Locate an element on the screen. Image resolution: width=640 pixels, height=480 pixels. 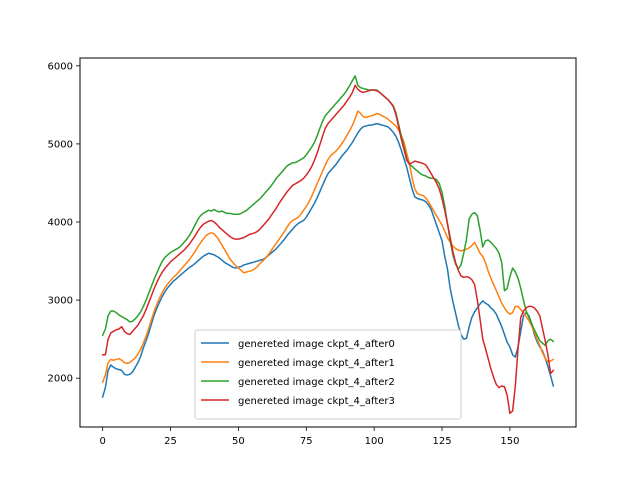
x-tick-label: 125 is located at coordinates (441, 441).